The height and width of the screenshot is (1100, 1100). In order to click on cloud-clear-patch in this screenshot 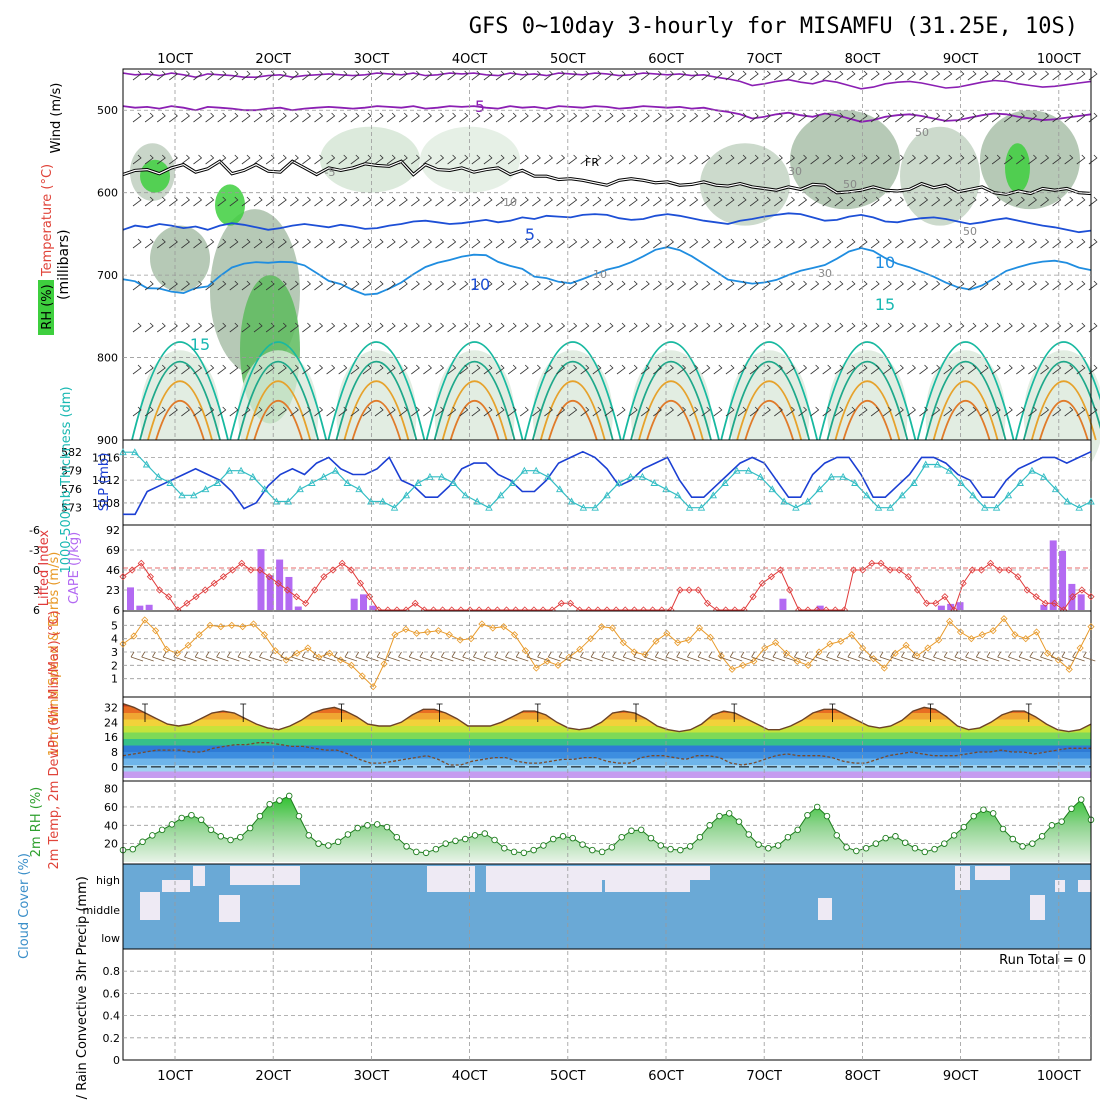, I will do `click(962, 878)`.